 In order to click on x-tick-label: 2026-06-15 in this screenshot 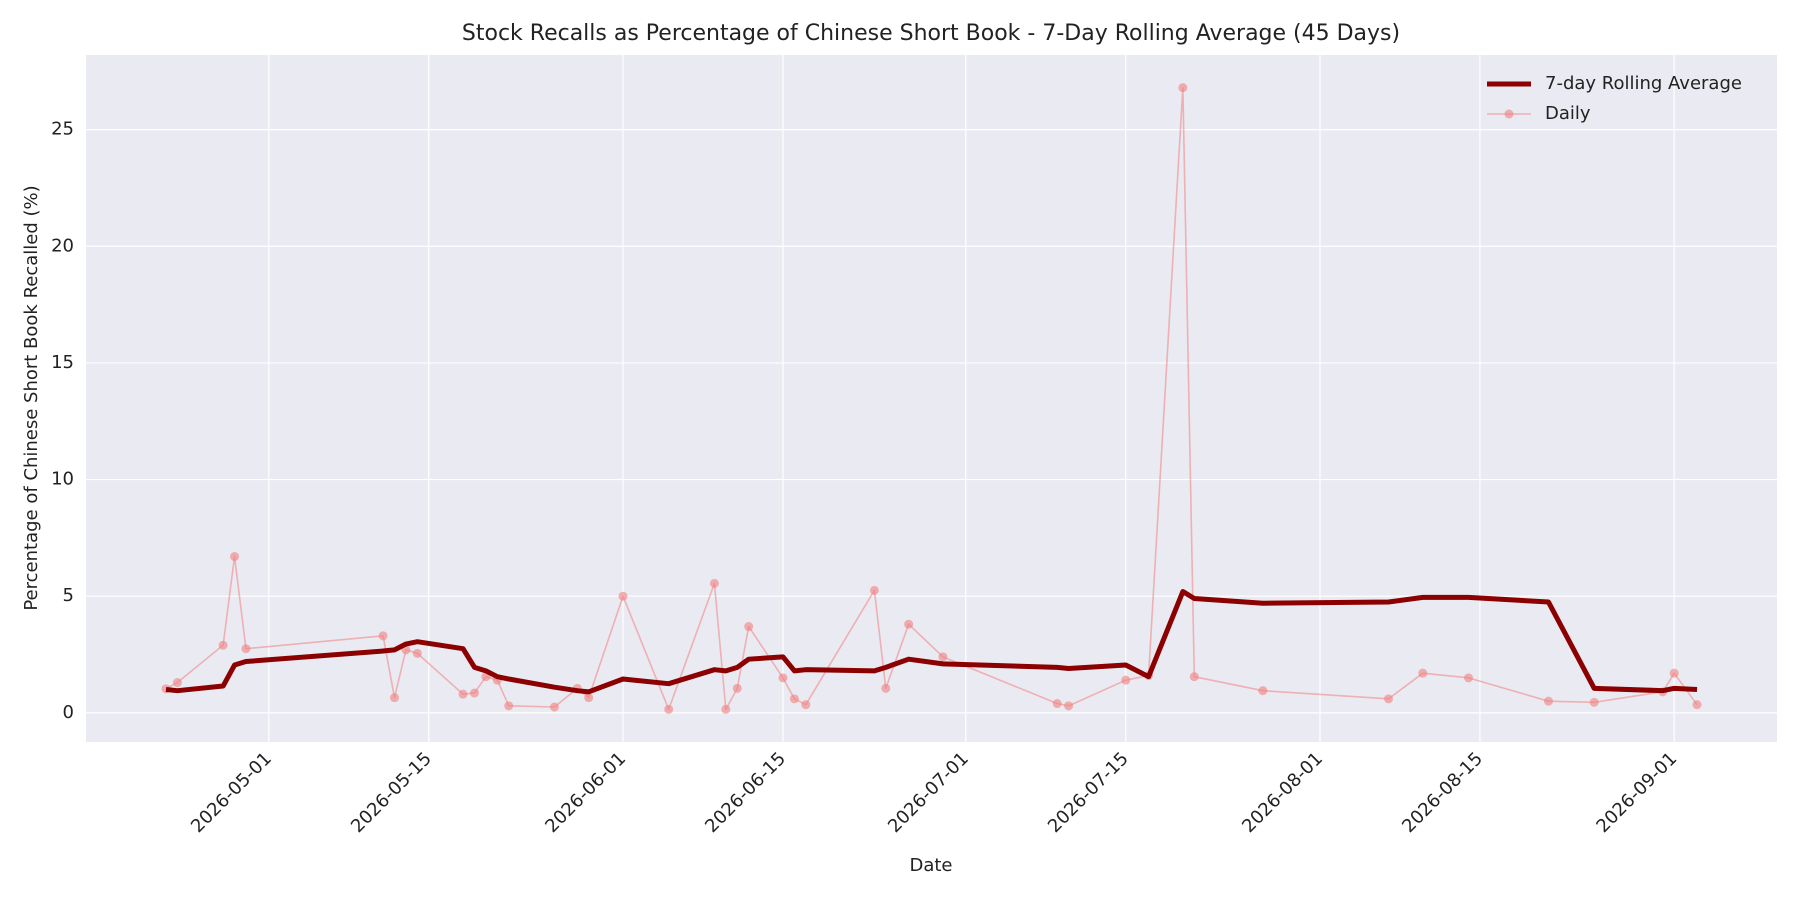, I will do `click(745, 792)`.